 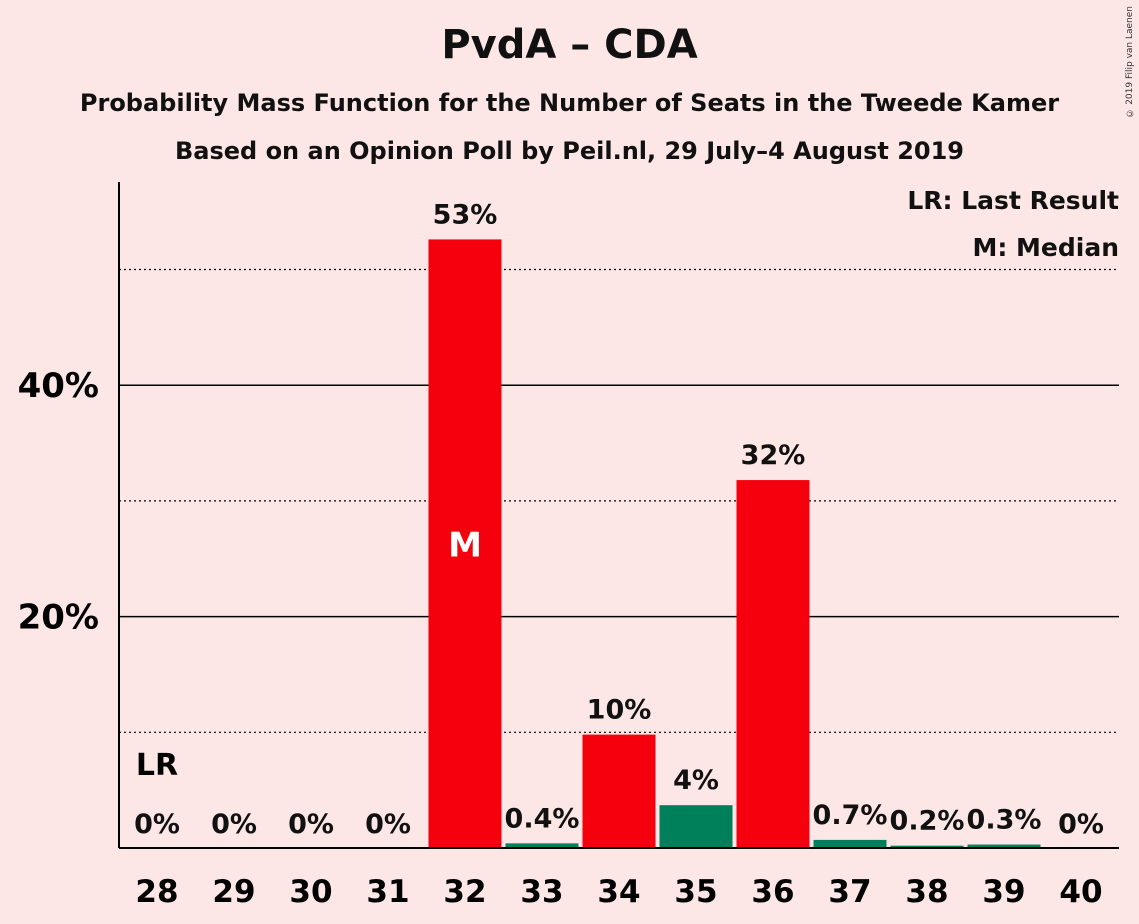 I want to click on legend-last-result: LR: Last Result, so click(x=1013, y=200).